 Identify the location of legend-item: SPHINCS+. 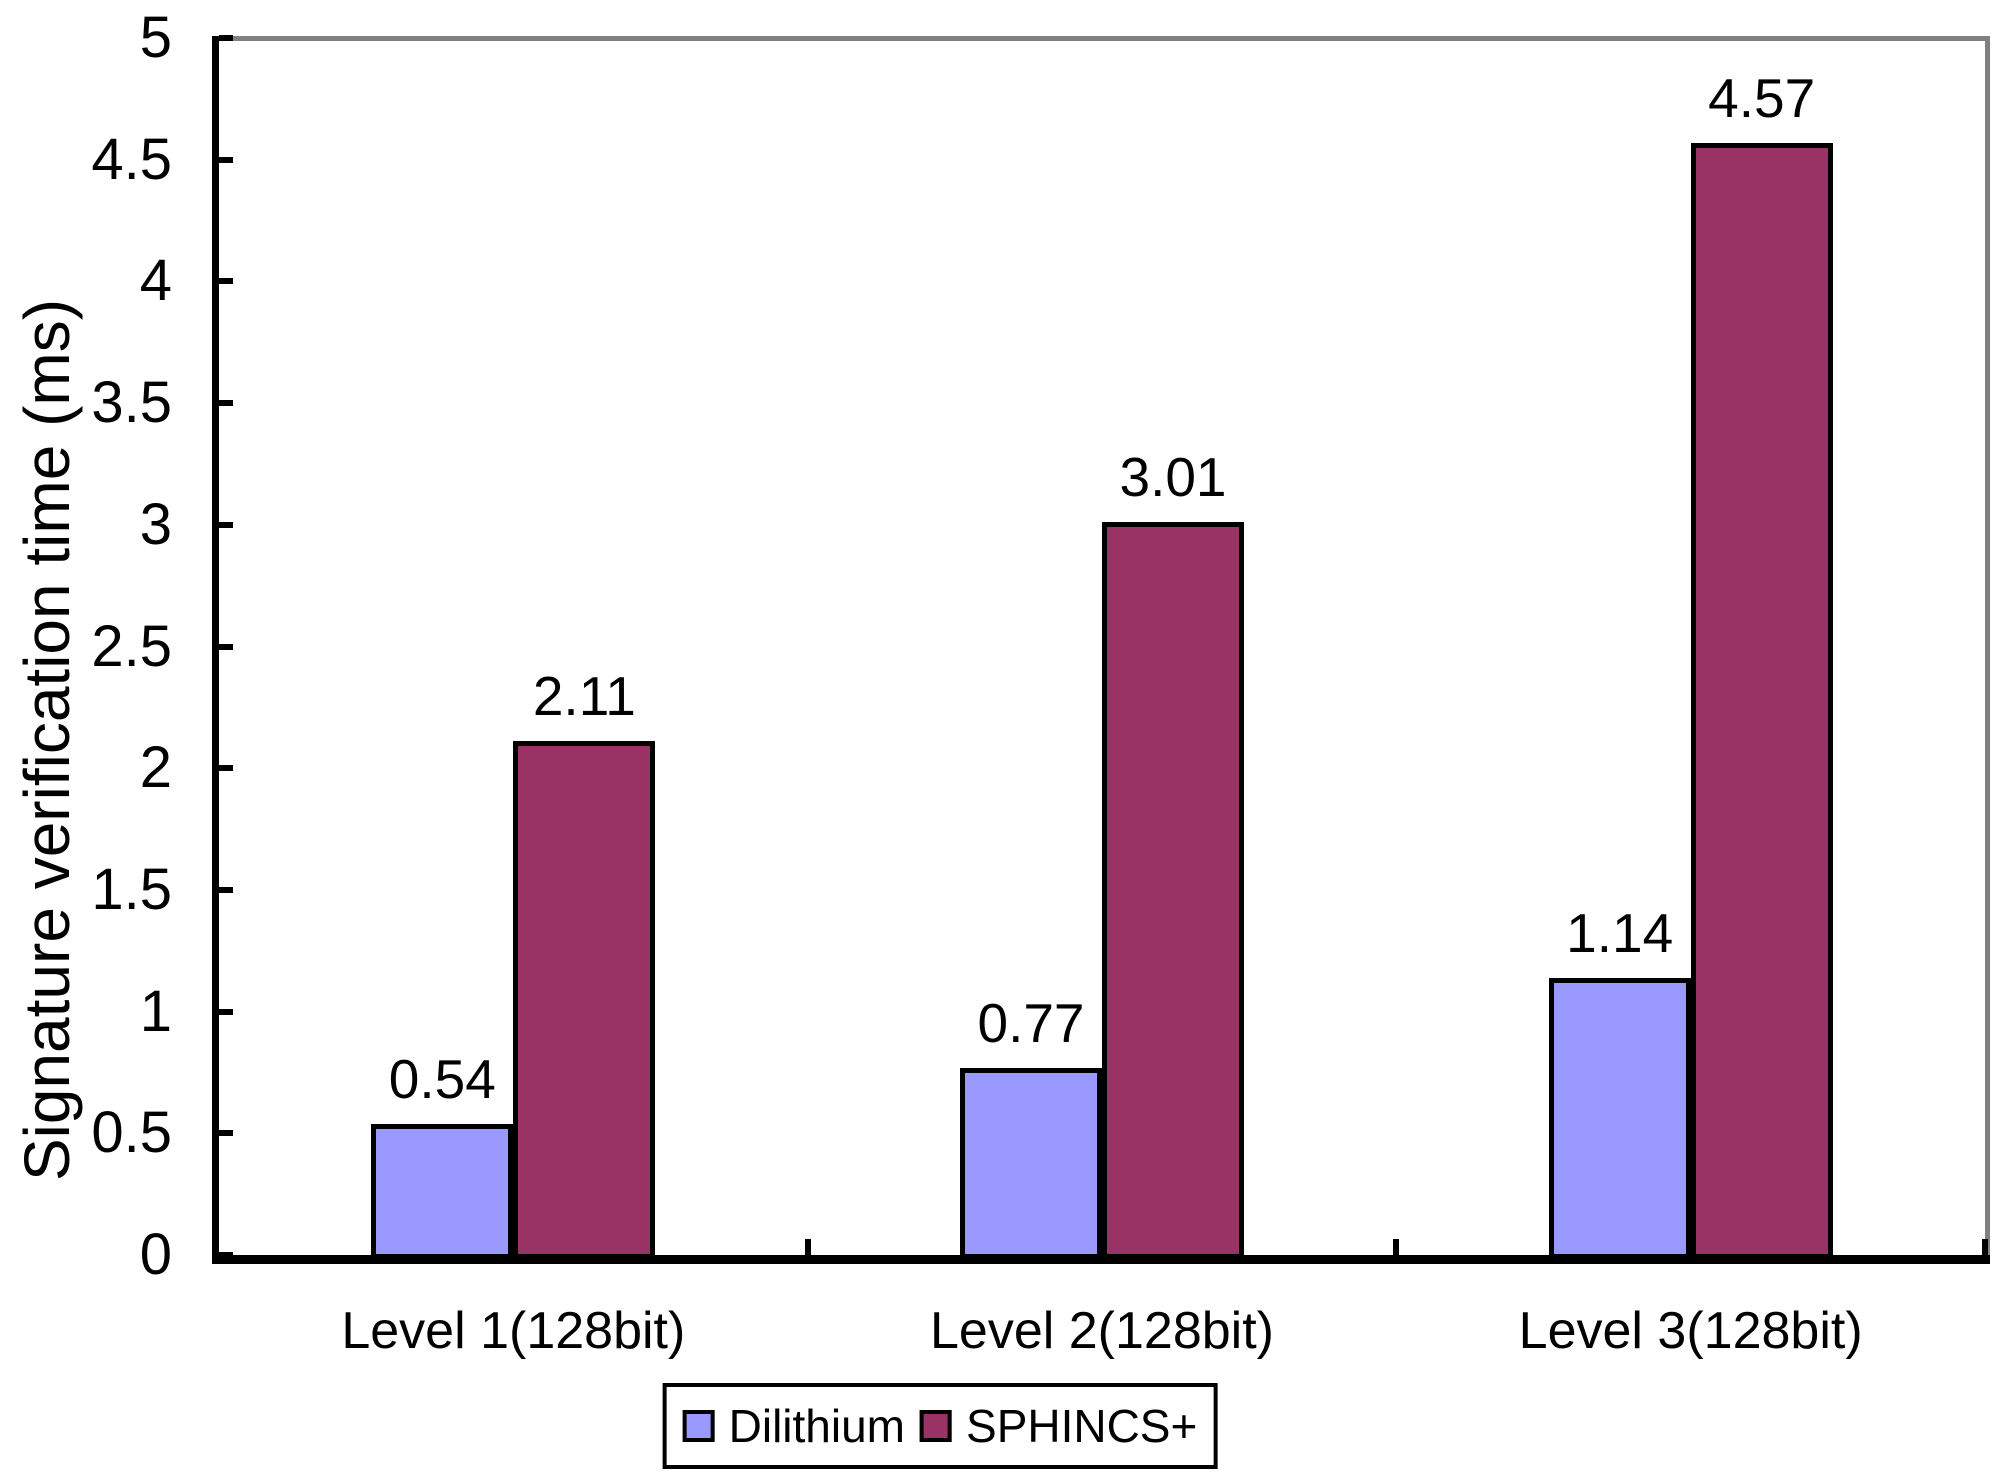
(1058, 1426).